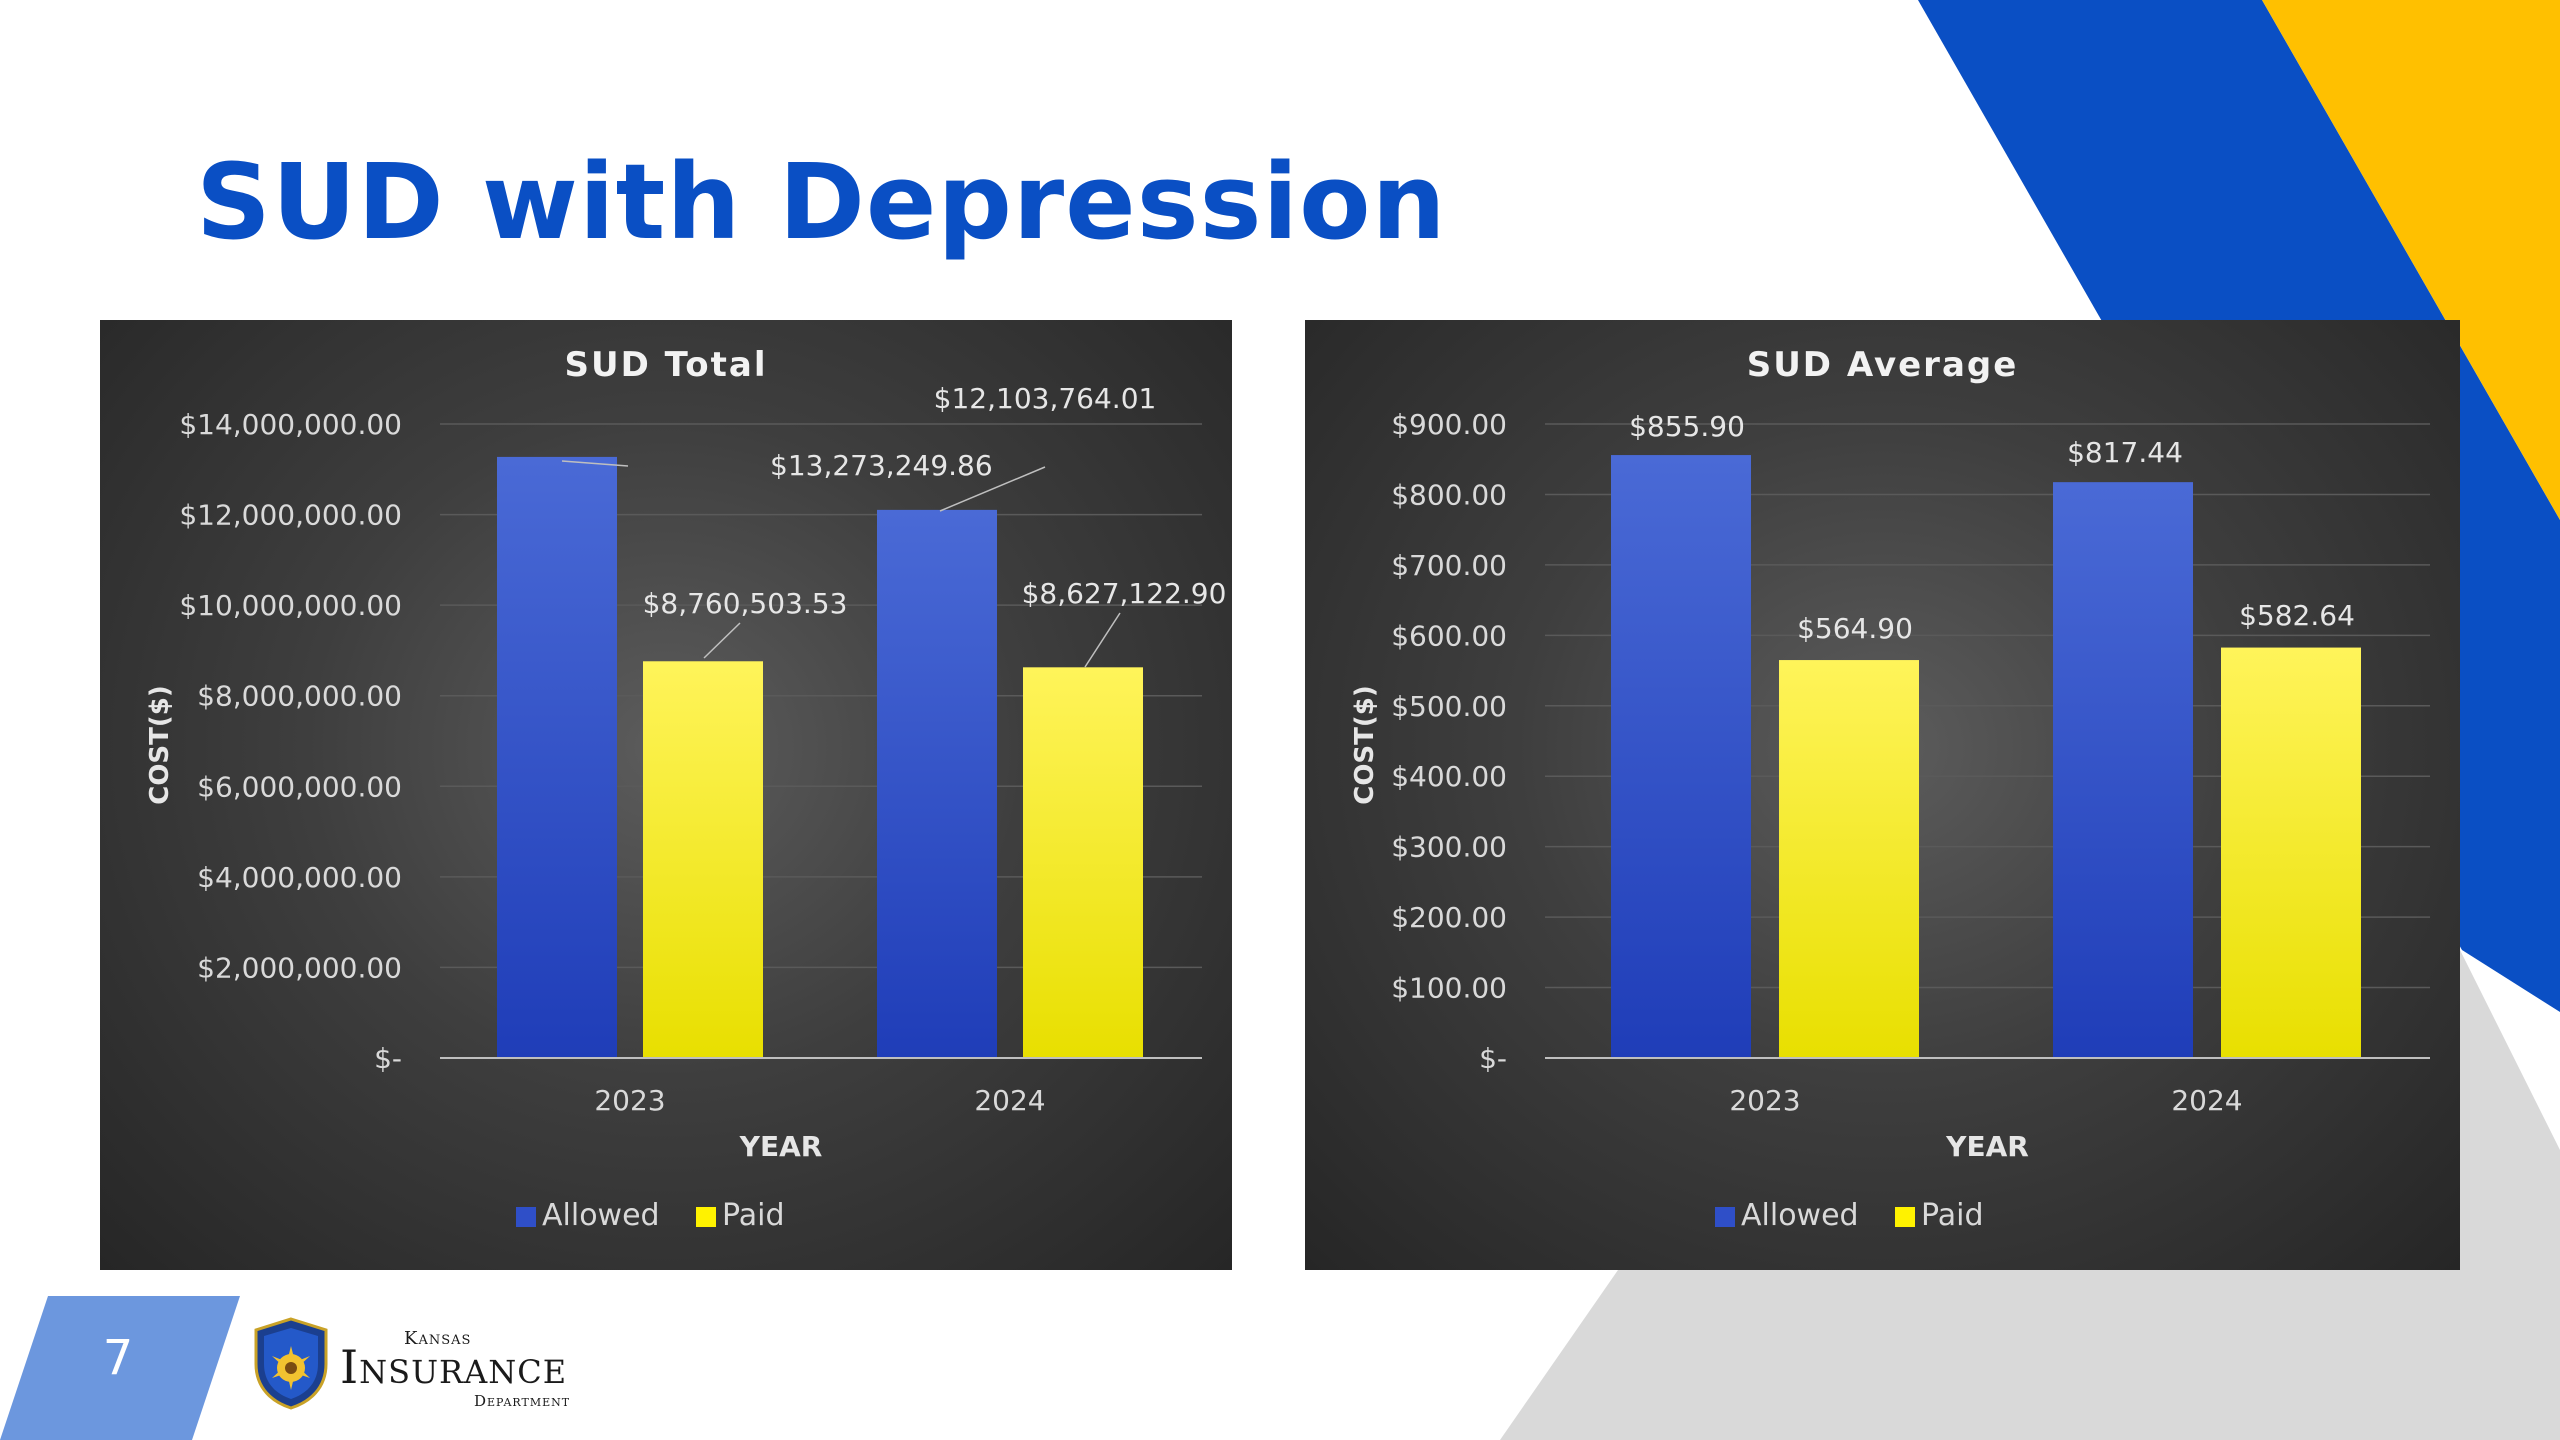 This screenshot has width=2560, height=1440. I want to click on logo-text-top: Kansas, so click(438, 1338).